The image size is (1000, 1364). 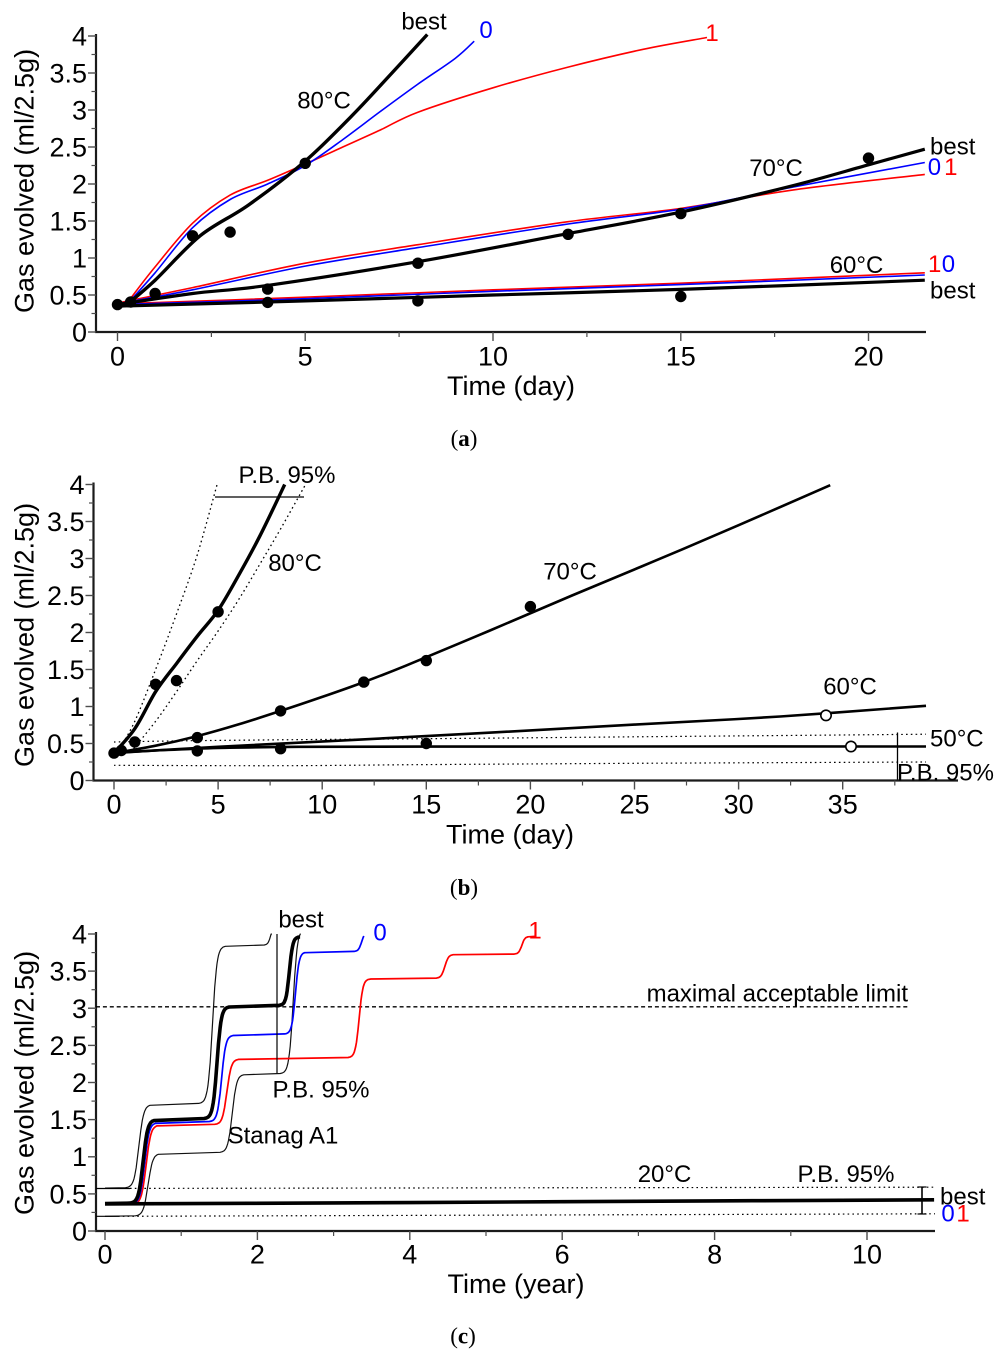 I want to click on svg-text: 50°C, so click(x=957, y=739).